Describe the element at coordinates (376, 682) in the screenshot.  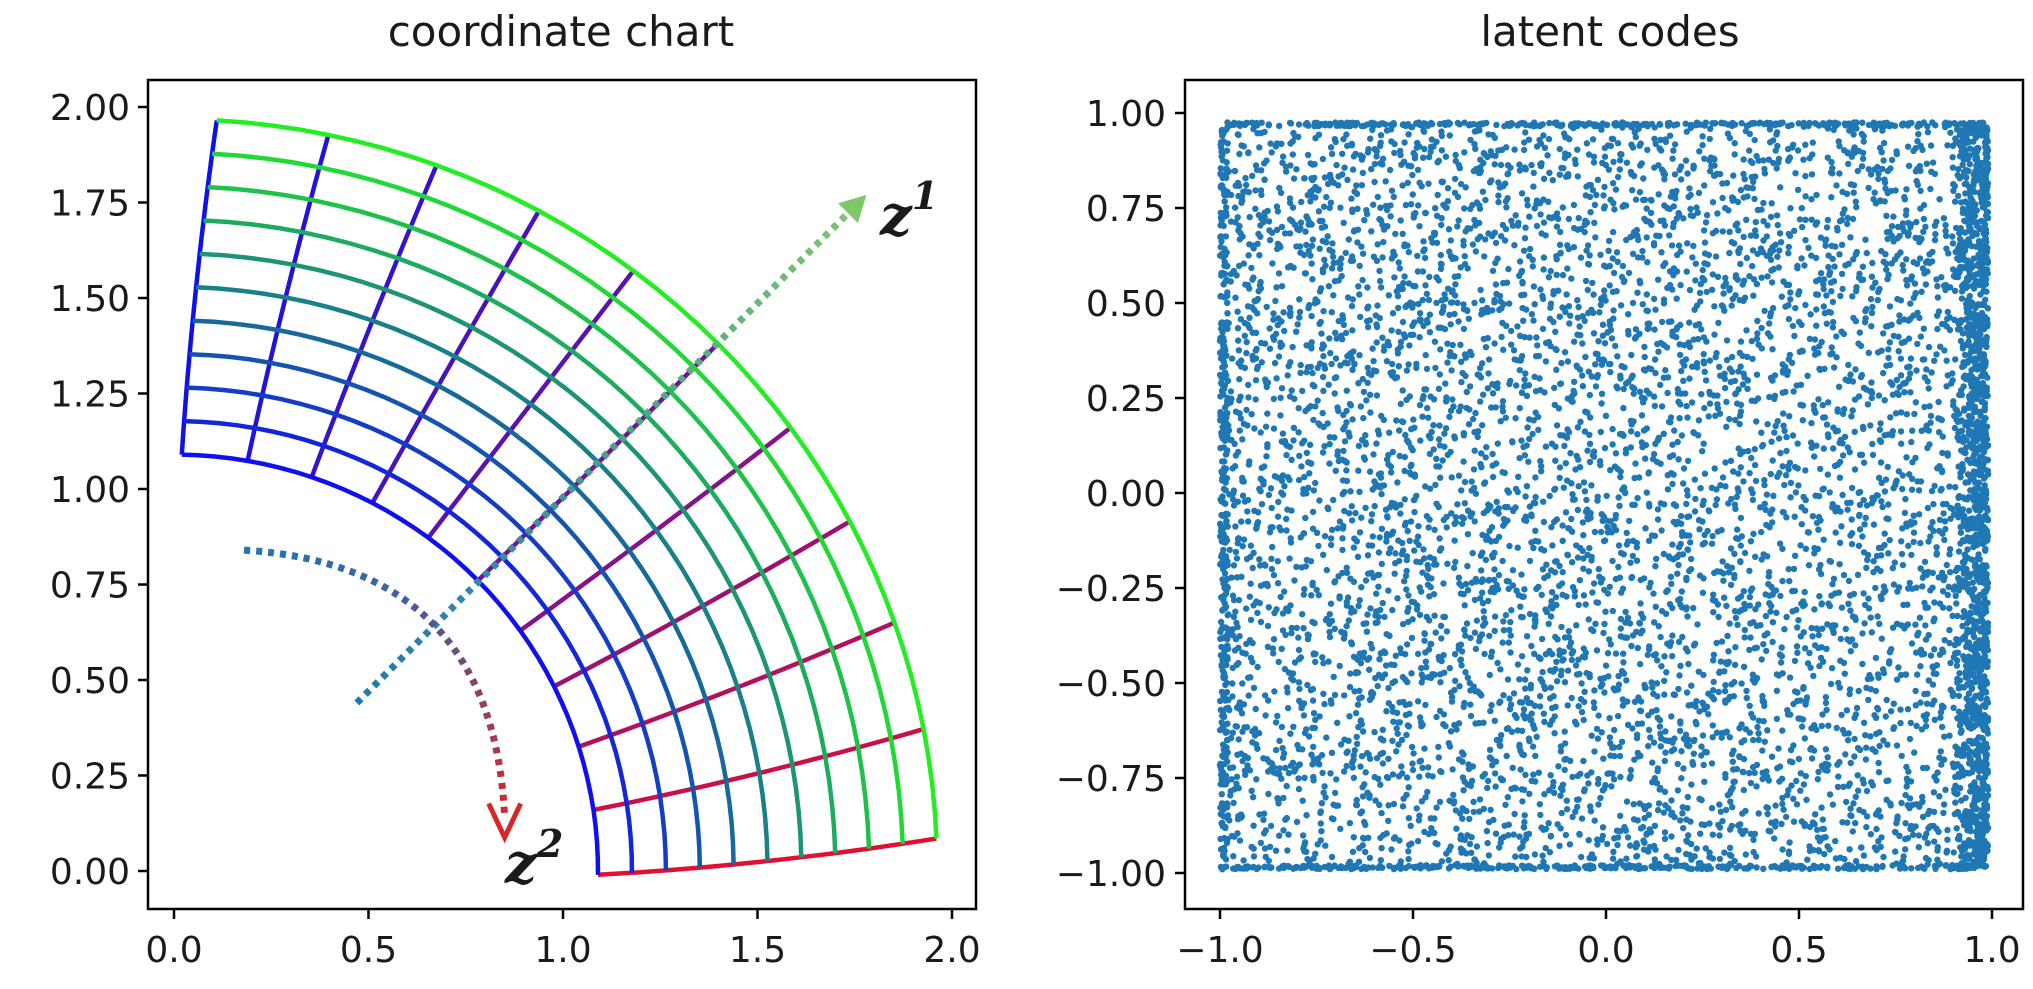
I see `z2-arrow-shaft` at that location.